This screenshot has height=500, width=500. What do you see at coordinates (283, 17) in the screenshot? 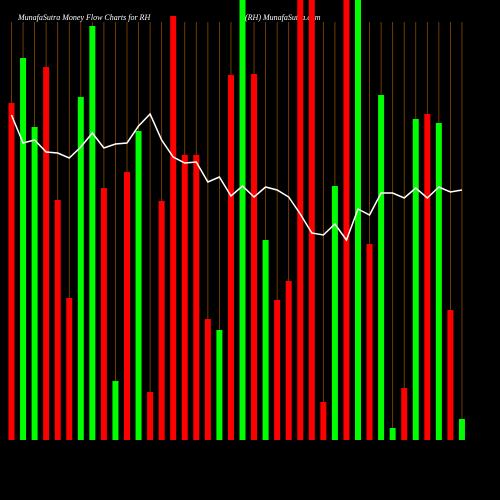
I see `chart-subtitle: (RH) MunafaSutra.com` at bounding box center [283, 17].